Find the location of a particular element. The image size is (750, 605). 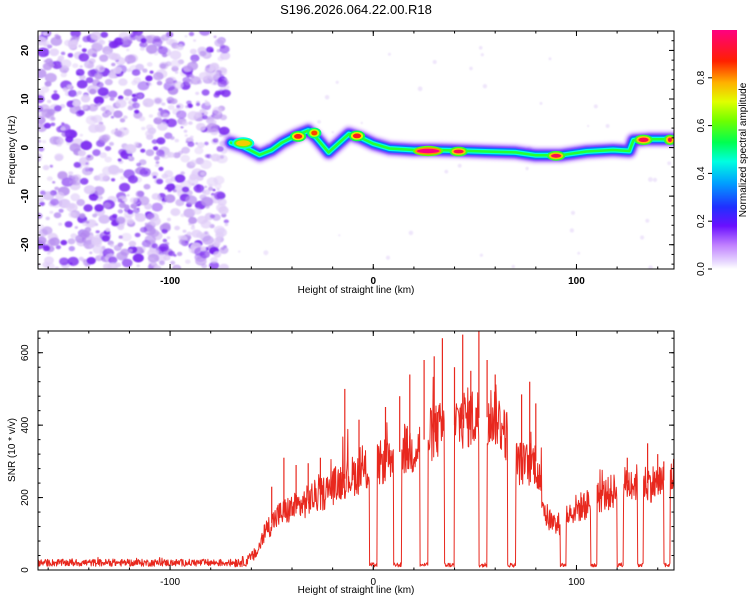

x-tick-label: -100 is located at coordinates (170, 281).